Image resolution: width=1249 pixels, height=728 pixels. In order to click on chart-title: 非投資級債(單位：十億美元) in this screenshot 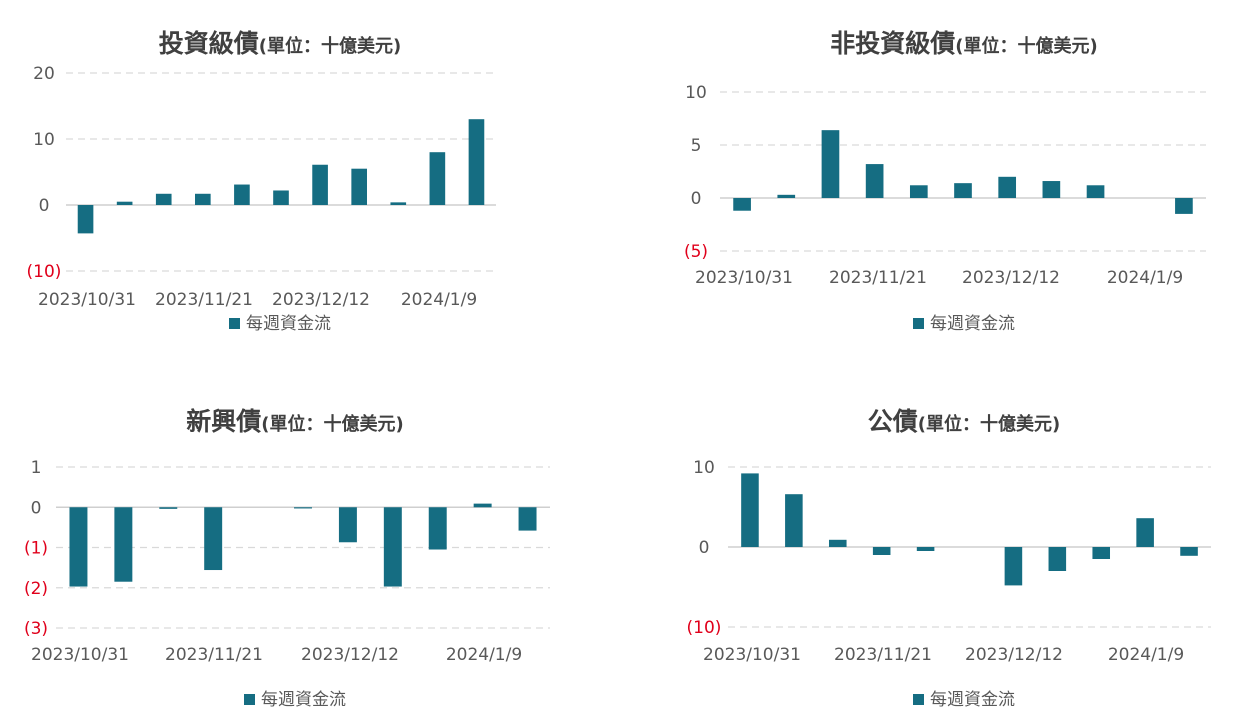, I will do `click(964, 42)`.